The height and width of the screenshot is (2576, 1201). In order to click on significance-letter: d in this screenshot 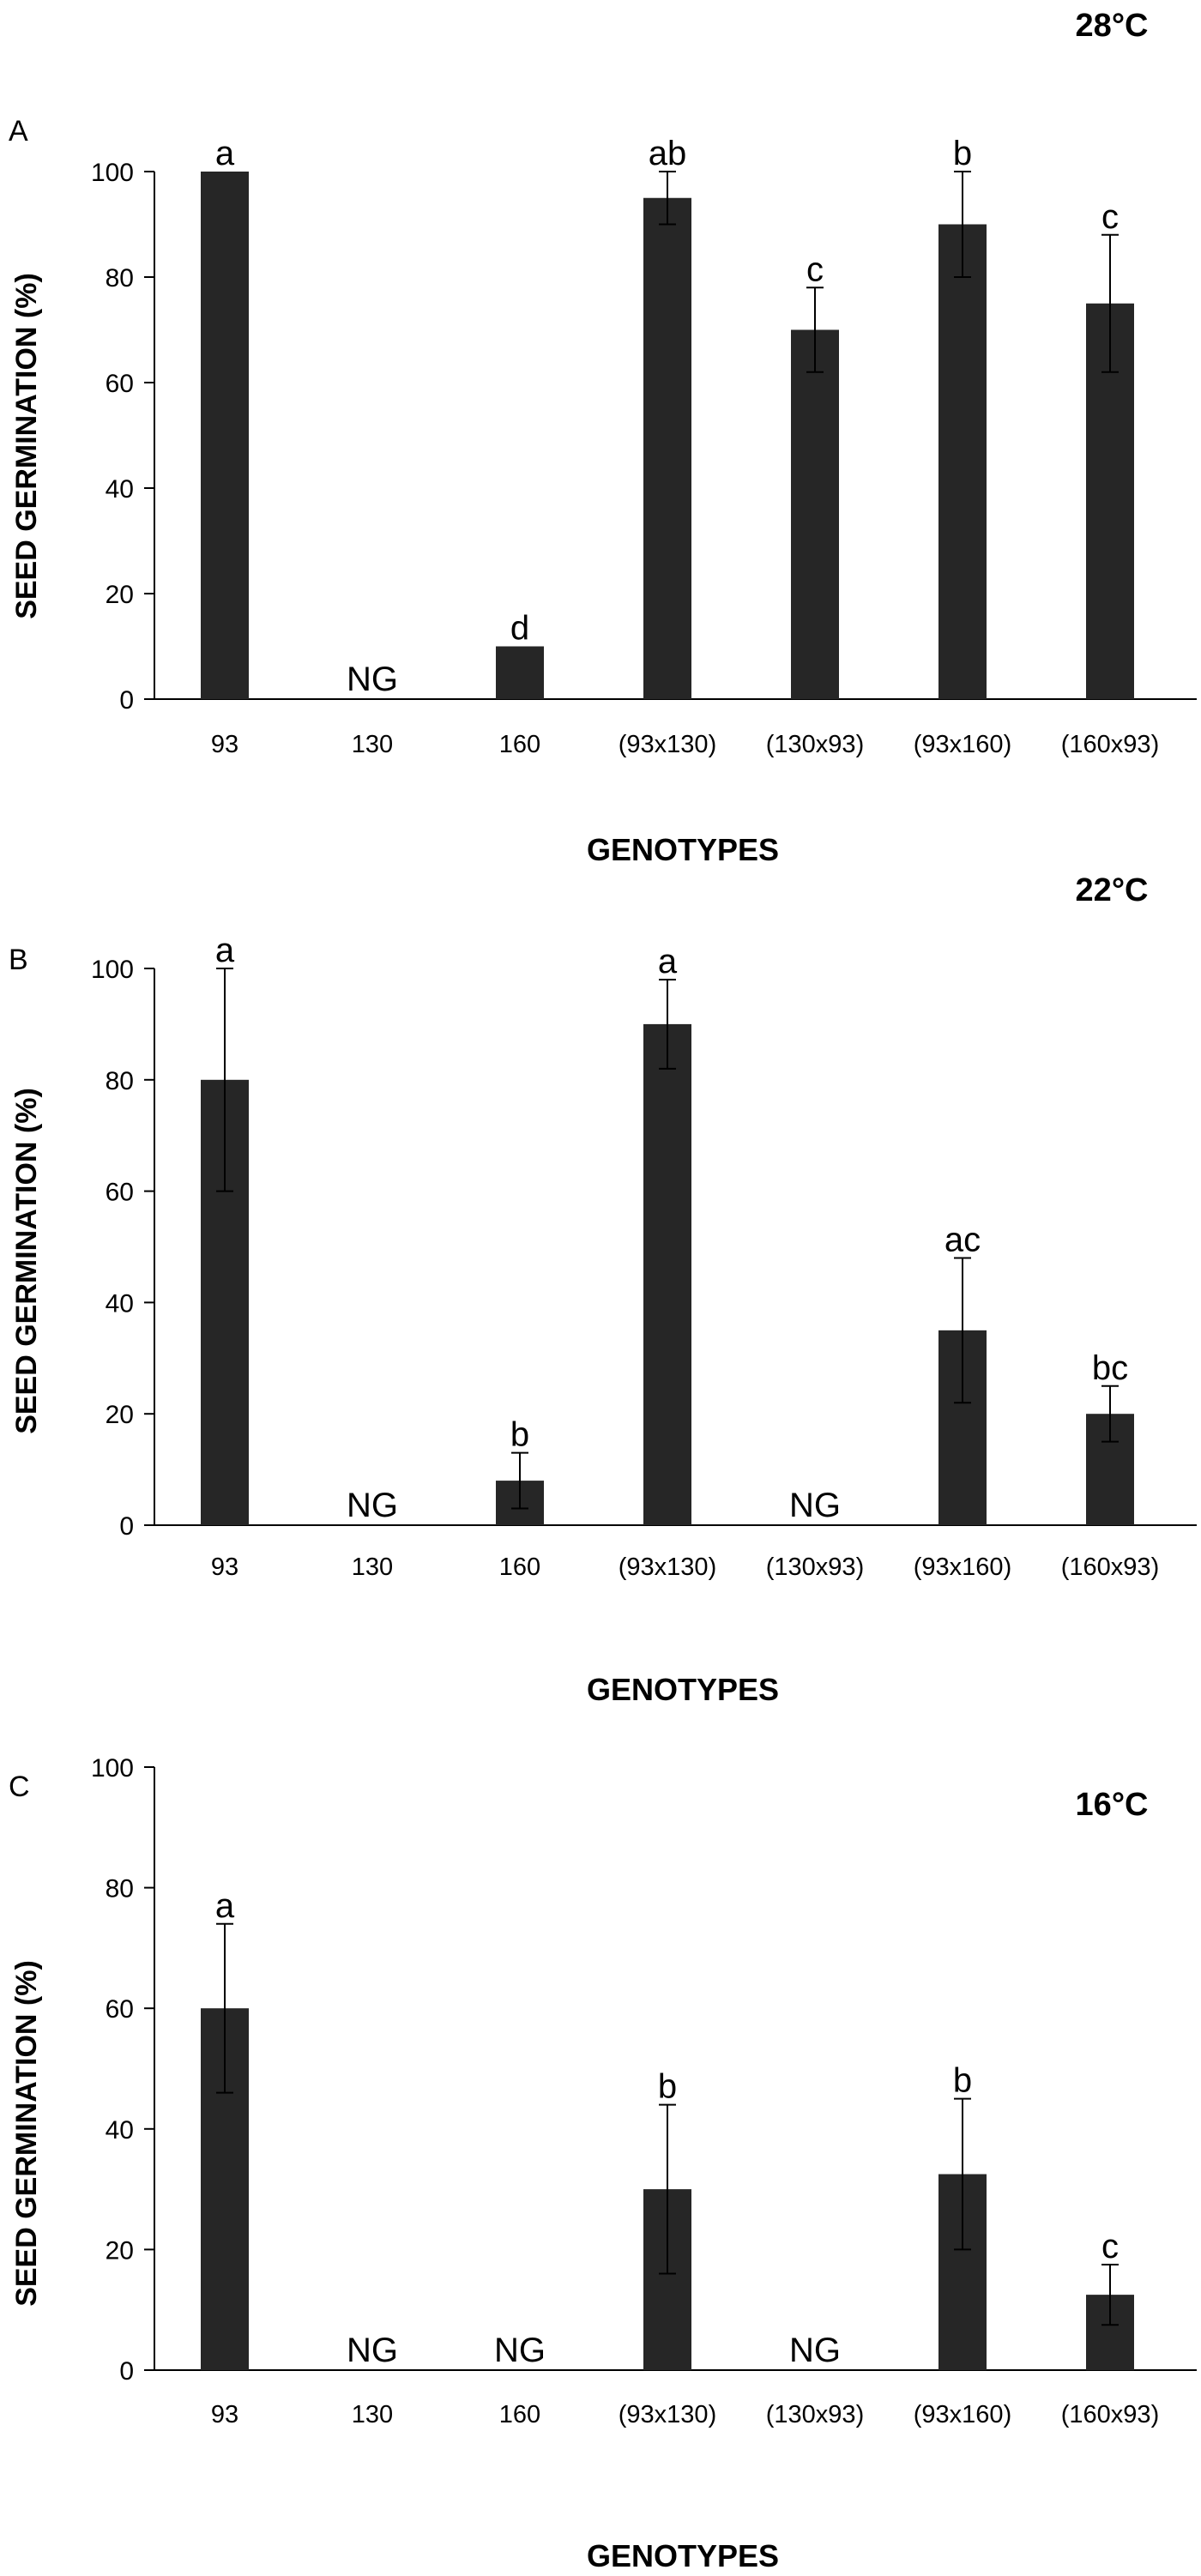, I will do `click(519, 629)`.